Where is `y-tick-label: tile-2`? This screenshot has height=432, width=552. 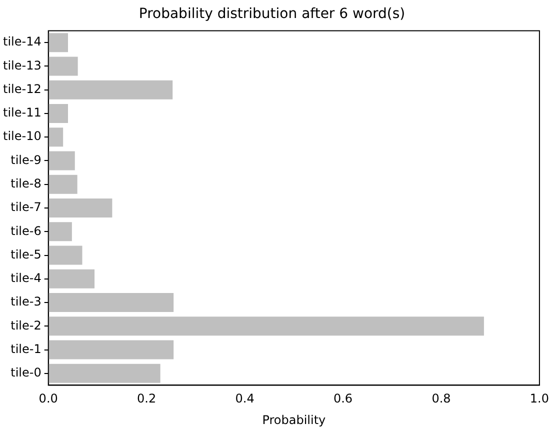 y-tick-label: tile-2 is located at coordinates (26, 325).